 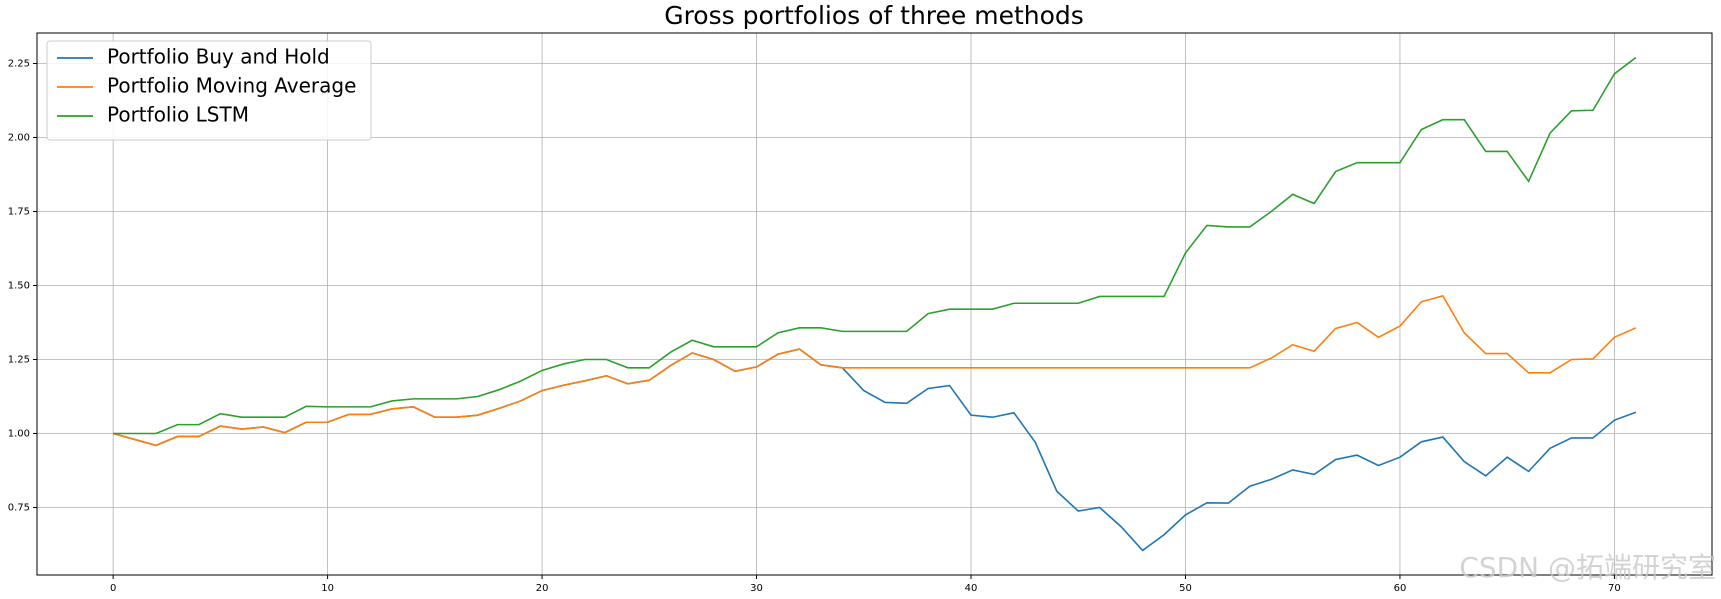 I want to click on y-tick-label: 2.00, so click(x=19, y=137).